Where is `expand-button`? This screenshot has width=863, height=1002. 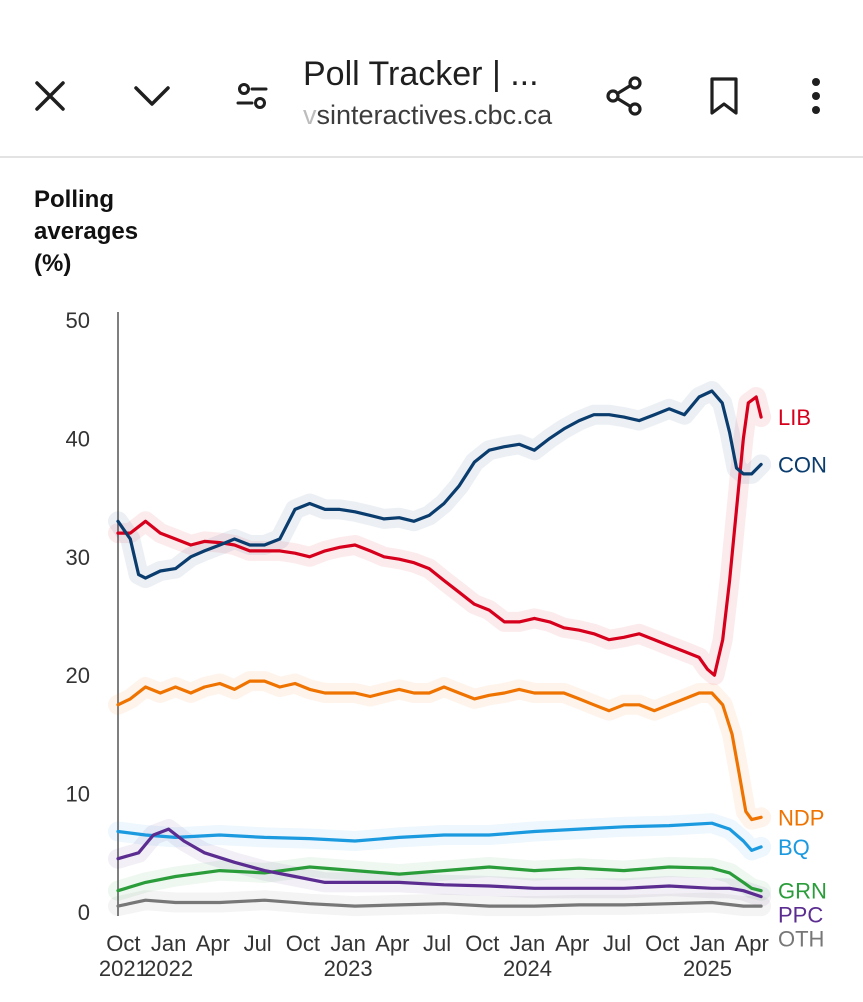
expand-button is located at coordinates (152, 96).